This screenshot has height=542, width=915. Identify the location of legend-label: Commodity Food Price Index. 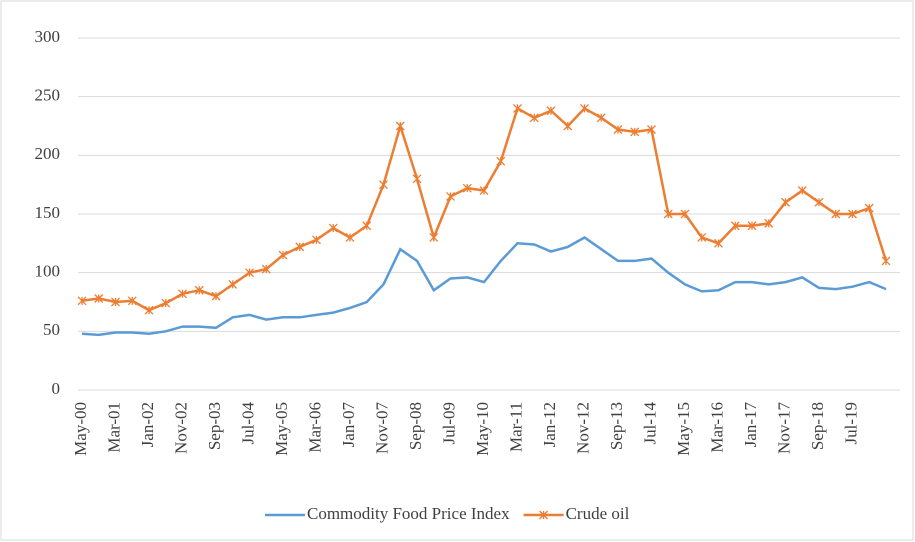
(408, 513).